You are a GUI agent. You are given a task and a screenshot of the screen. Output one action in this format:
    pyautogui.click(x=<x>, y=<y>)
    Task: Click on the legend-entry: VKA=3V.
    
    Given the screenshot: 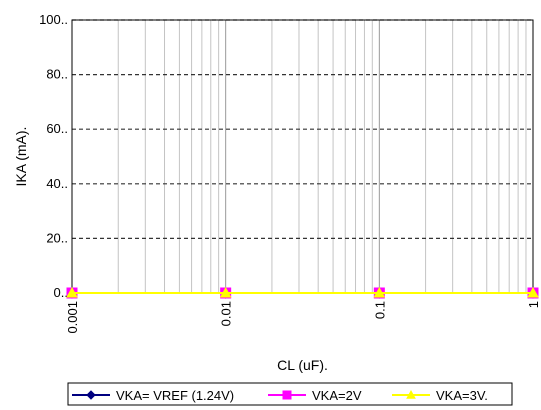 What is the action you would take?
    pyautogui.click(x=440, y=395)
    